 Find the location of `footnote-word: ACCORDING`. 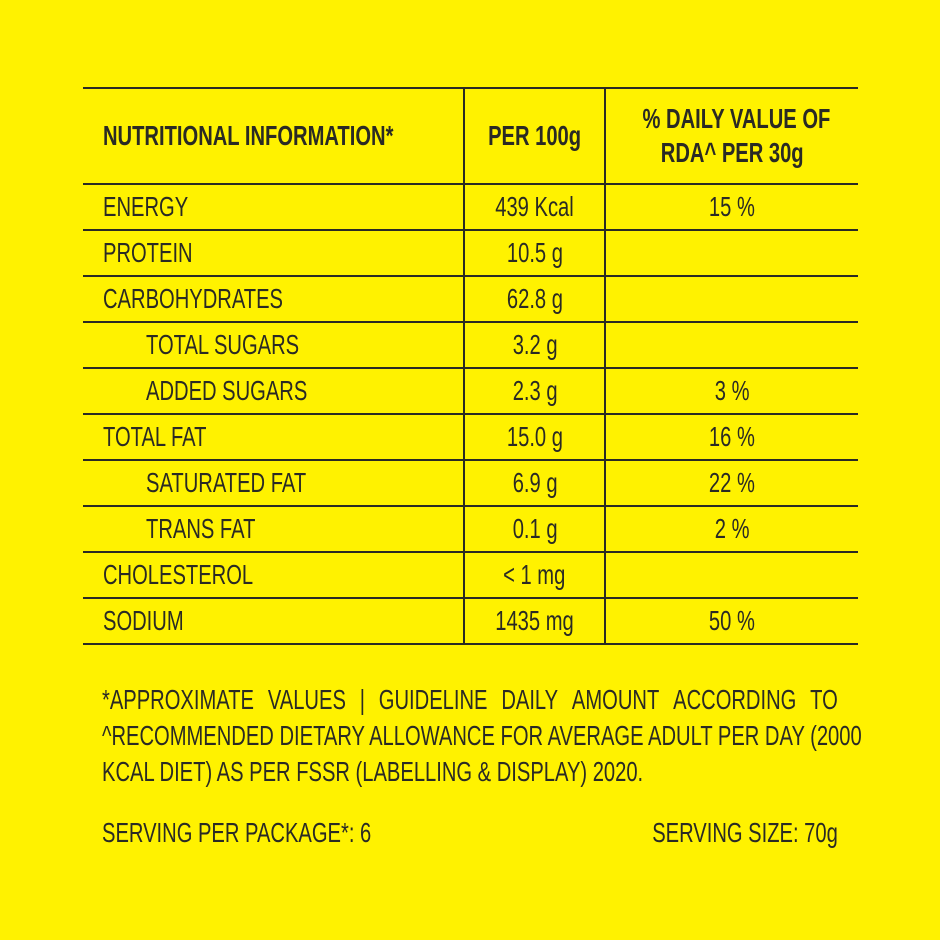

footnote-word: ACCORDING is located at coordinates (735, 699).